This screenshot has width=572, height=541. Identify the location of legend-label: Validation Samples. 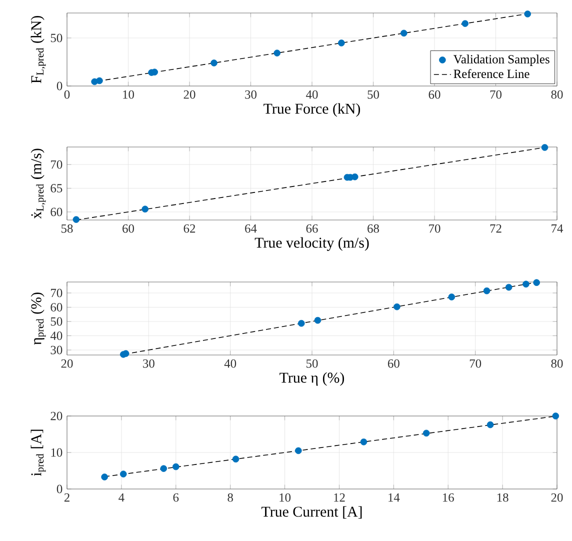
(501, 60).